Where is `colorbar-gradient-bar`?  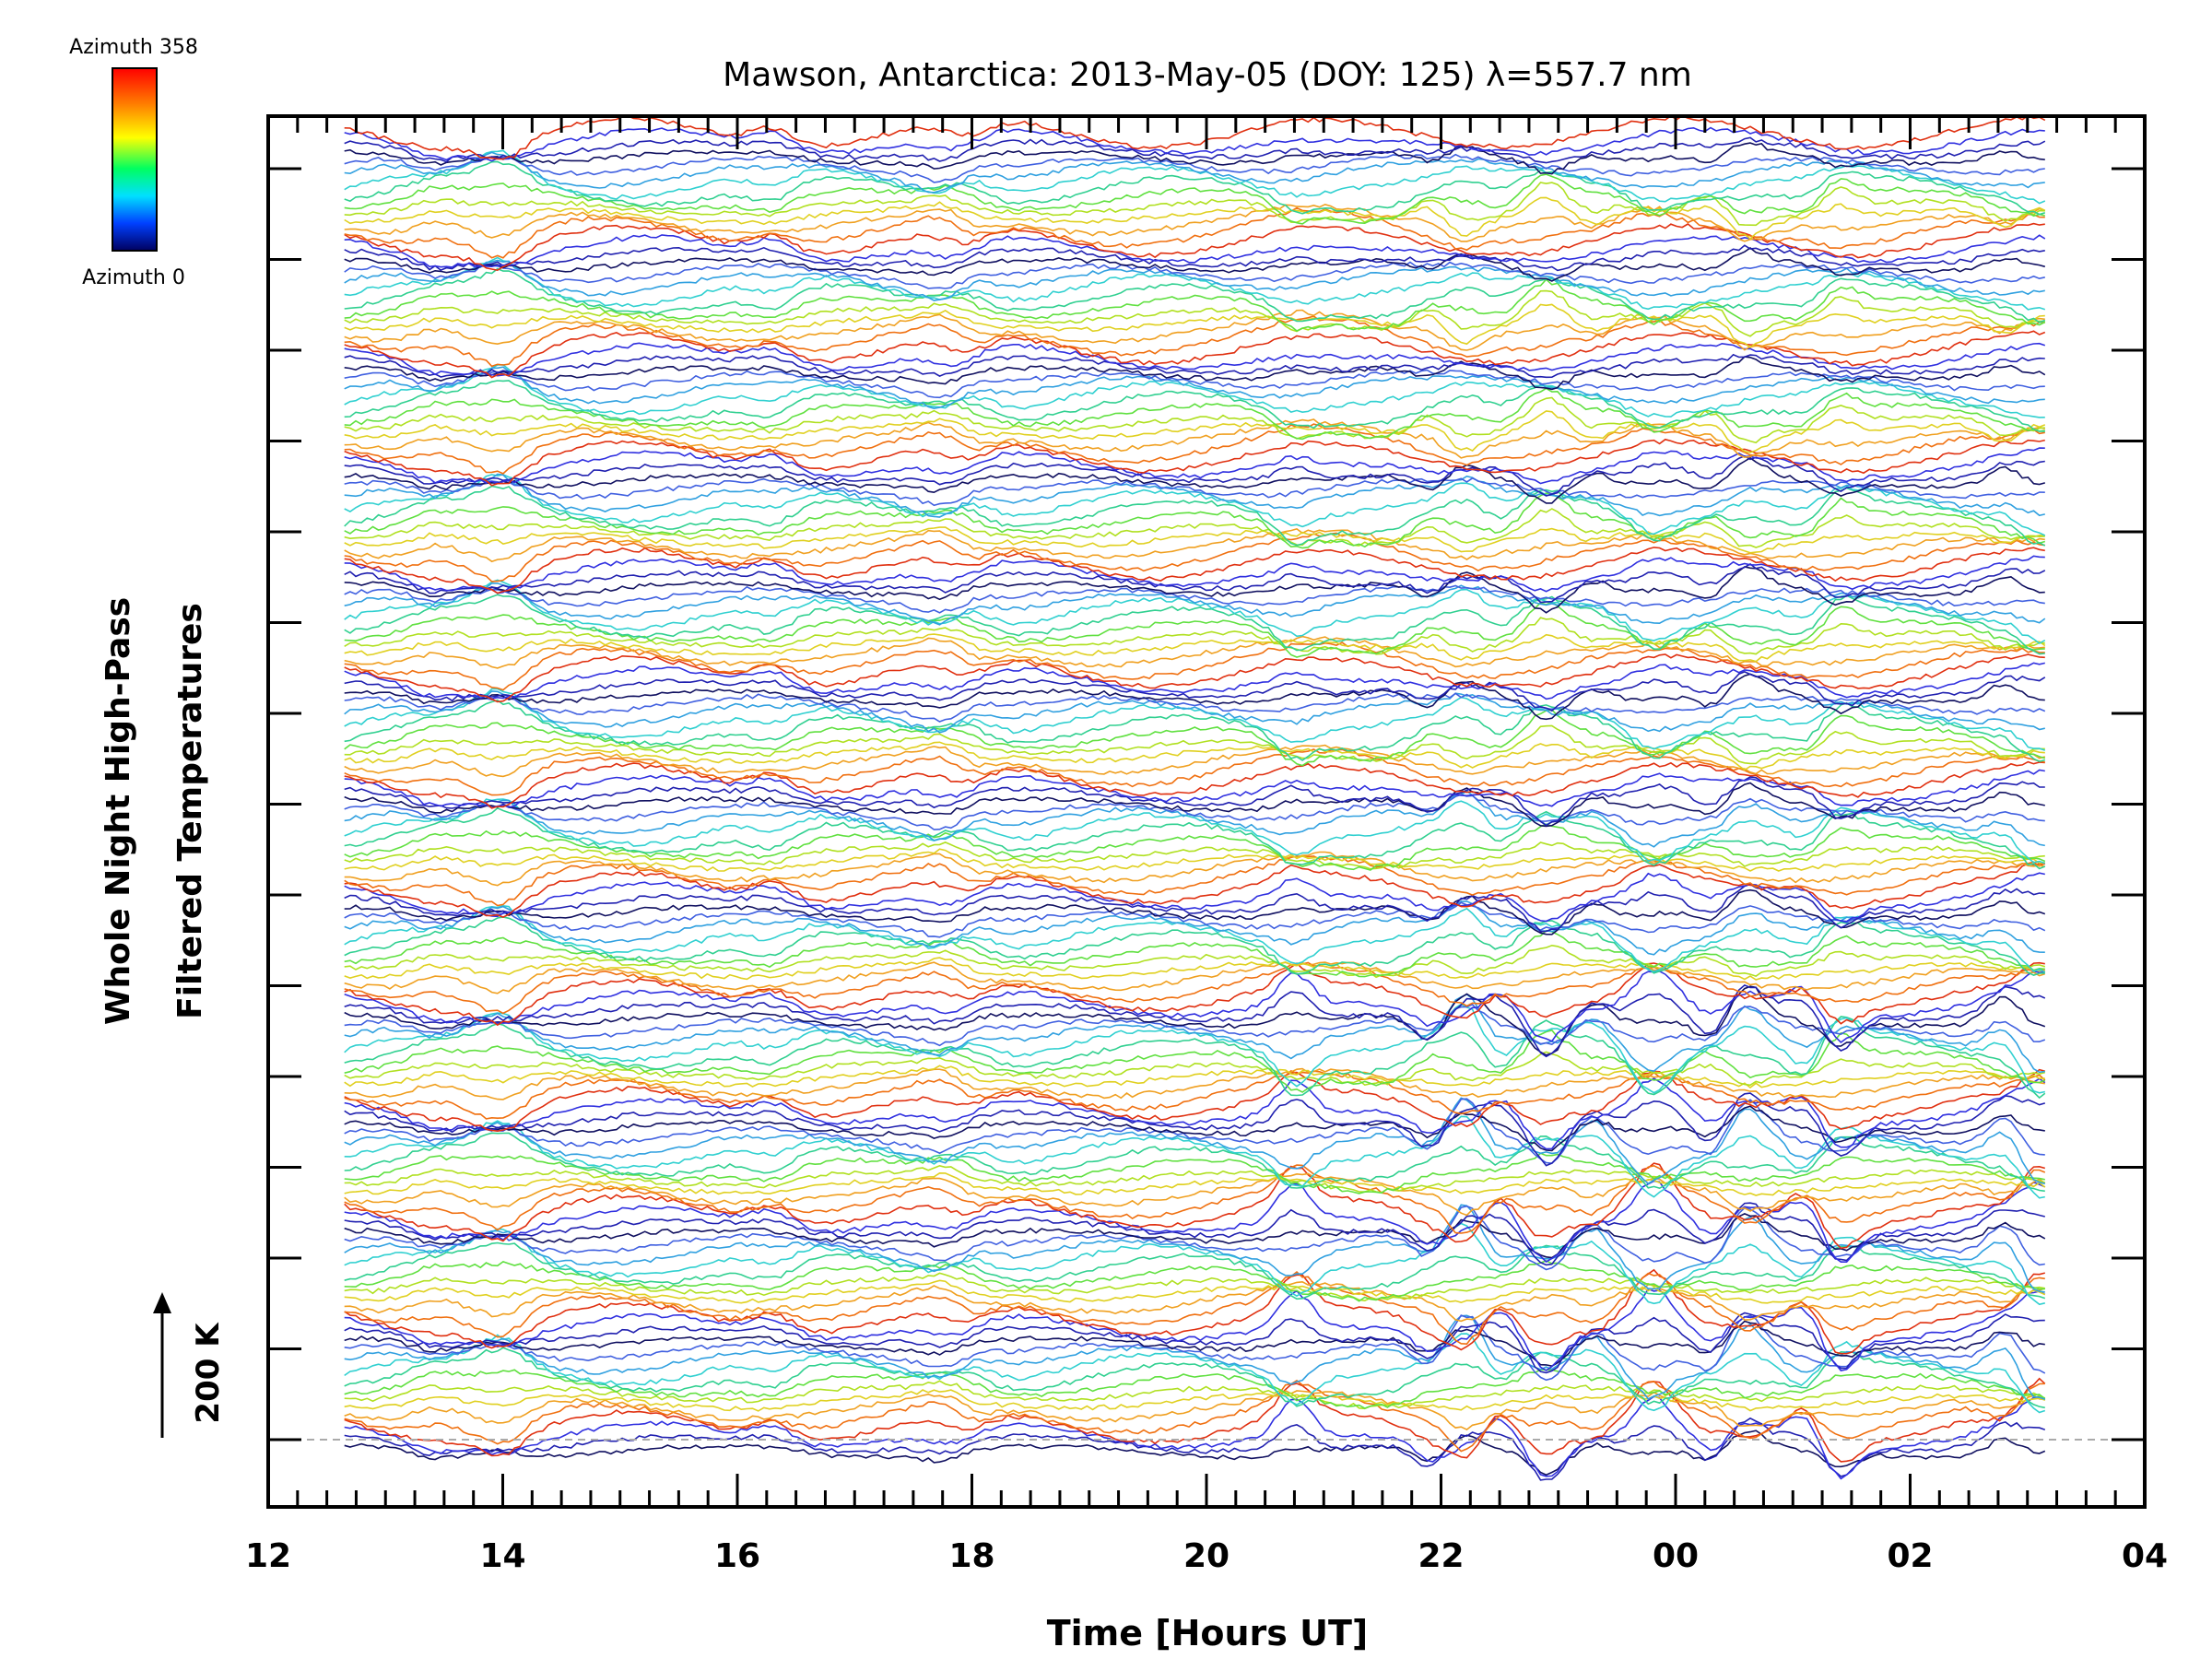
colorbar-gradient-bar is located at coordinates (135, 159).